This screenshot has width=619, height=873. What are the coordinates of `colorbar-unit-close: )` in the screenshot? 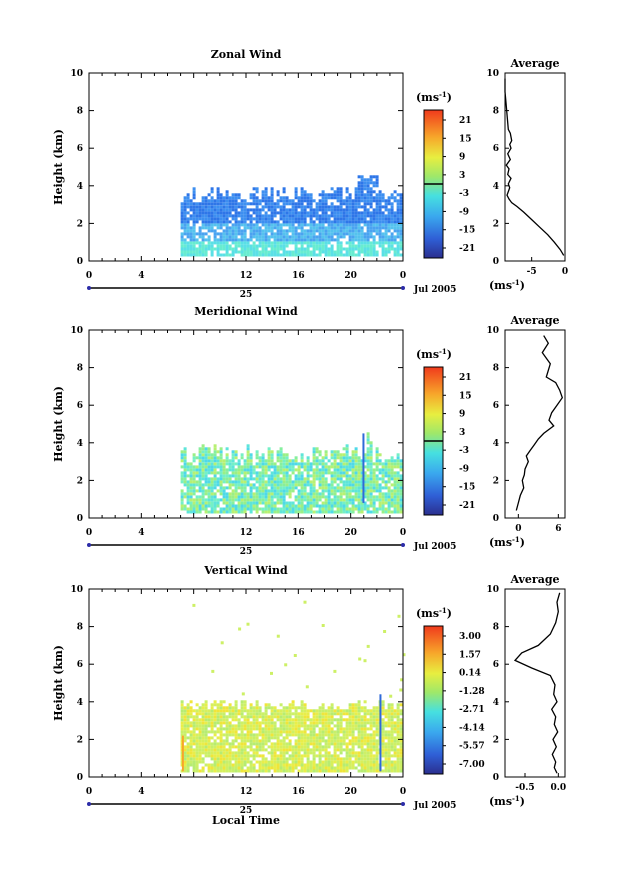 It's located at (449, 97).